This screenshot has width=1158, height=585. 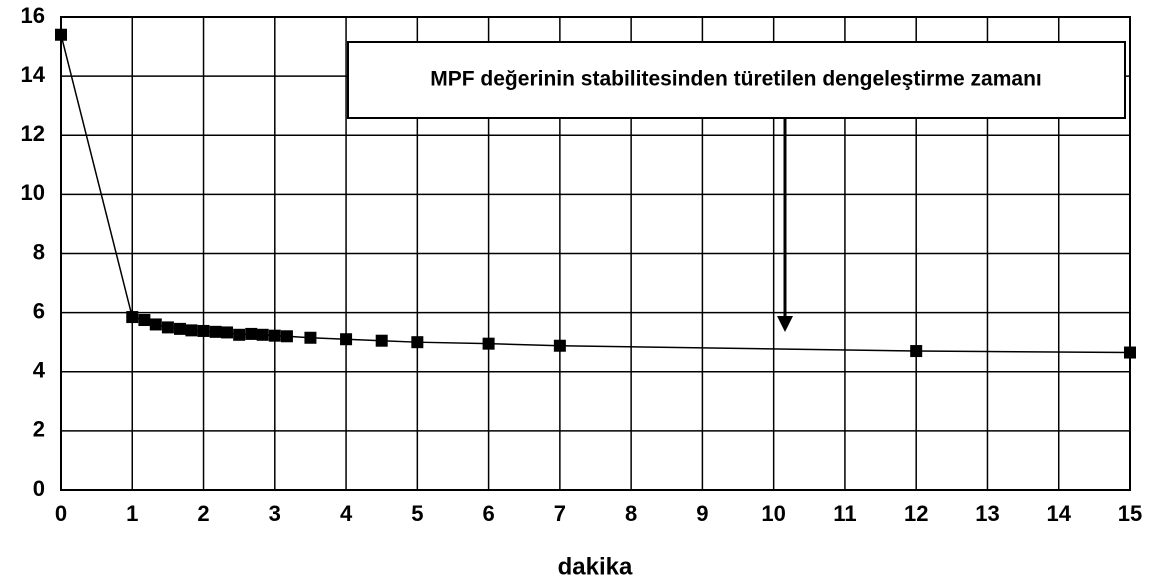 I want to click on x-tick-label: 8, so click(x=631, y=513).